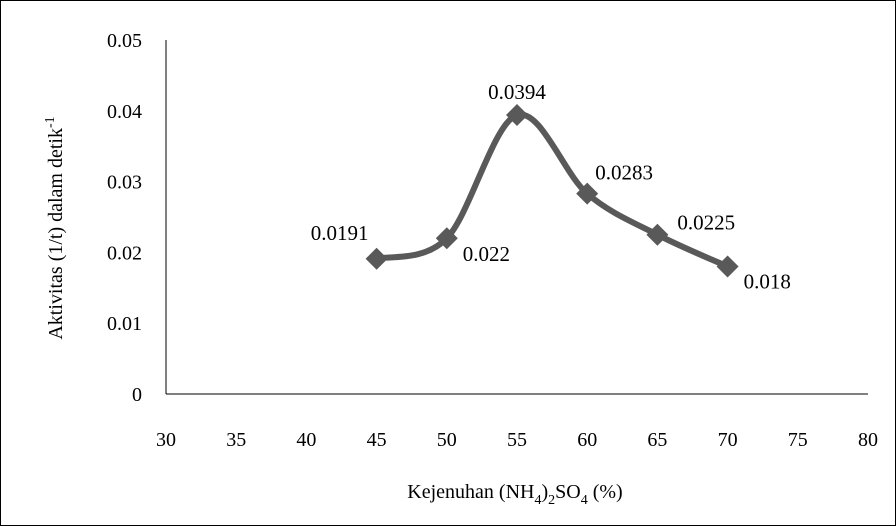 This screenshot has height=526, width=896. What do you see at coordinates (166, 440) in the screenshot?
I see `x-tick-label: 30` at bounding box center [166, 440].